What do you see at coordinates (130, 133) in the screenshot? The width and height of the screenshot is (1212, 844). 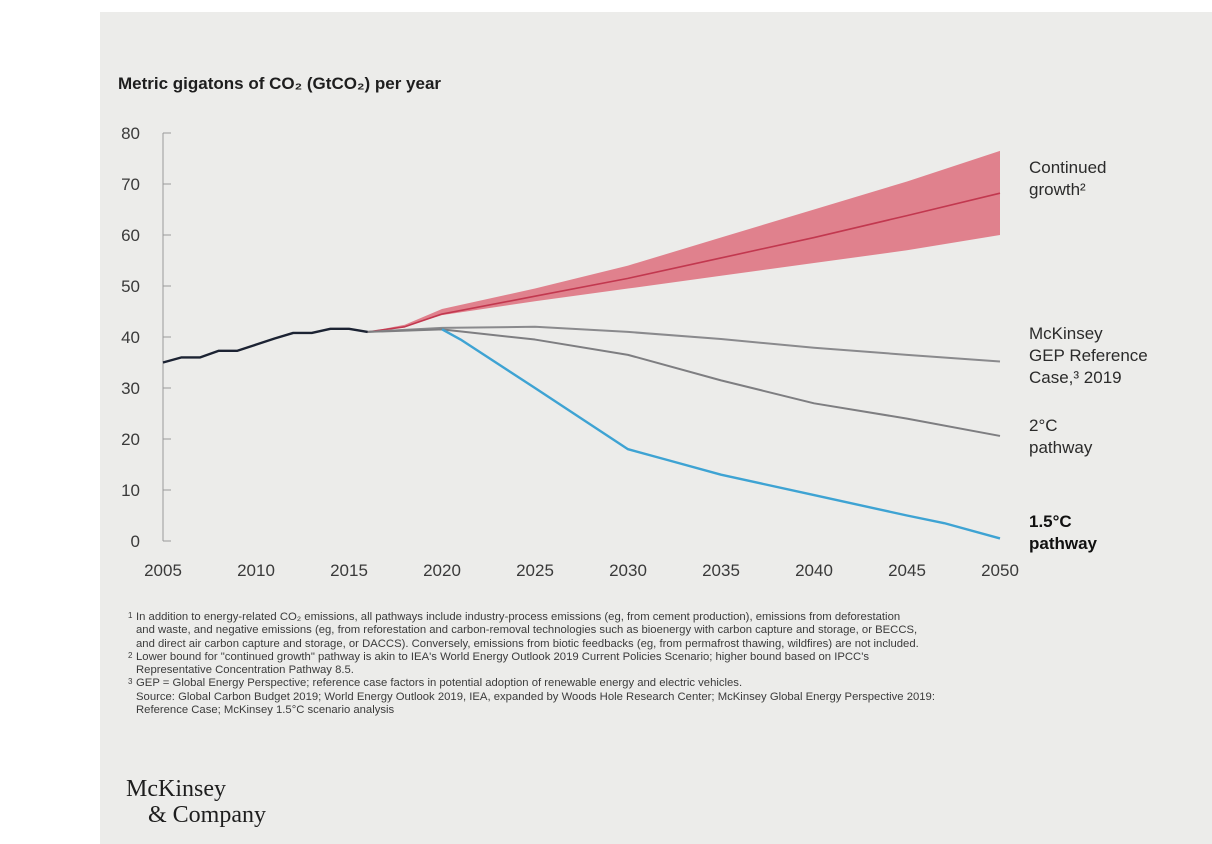 I see `y-tick-label: 80` at bounding box center [130, 133].